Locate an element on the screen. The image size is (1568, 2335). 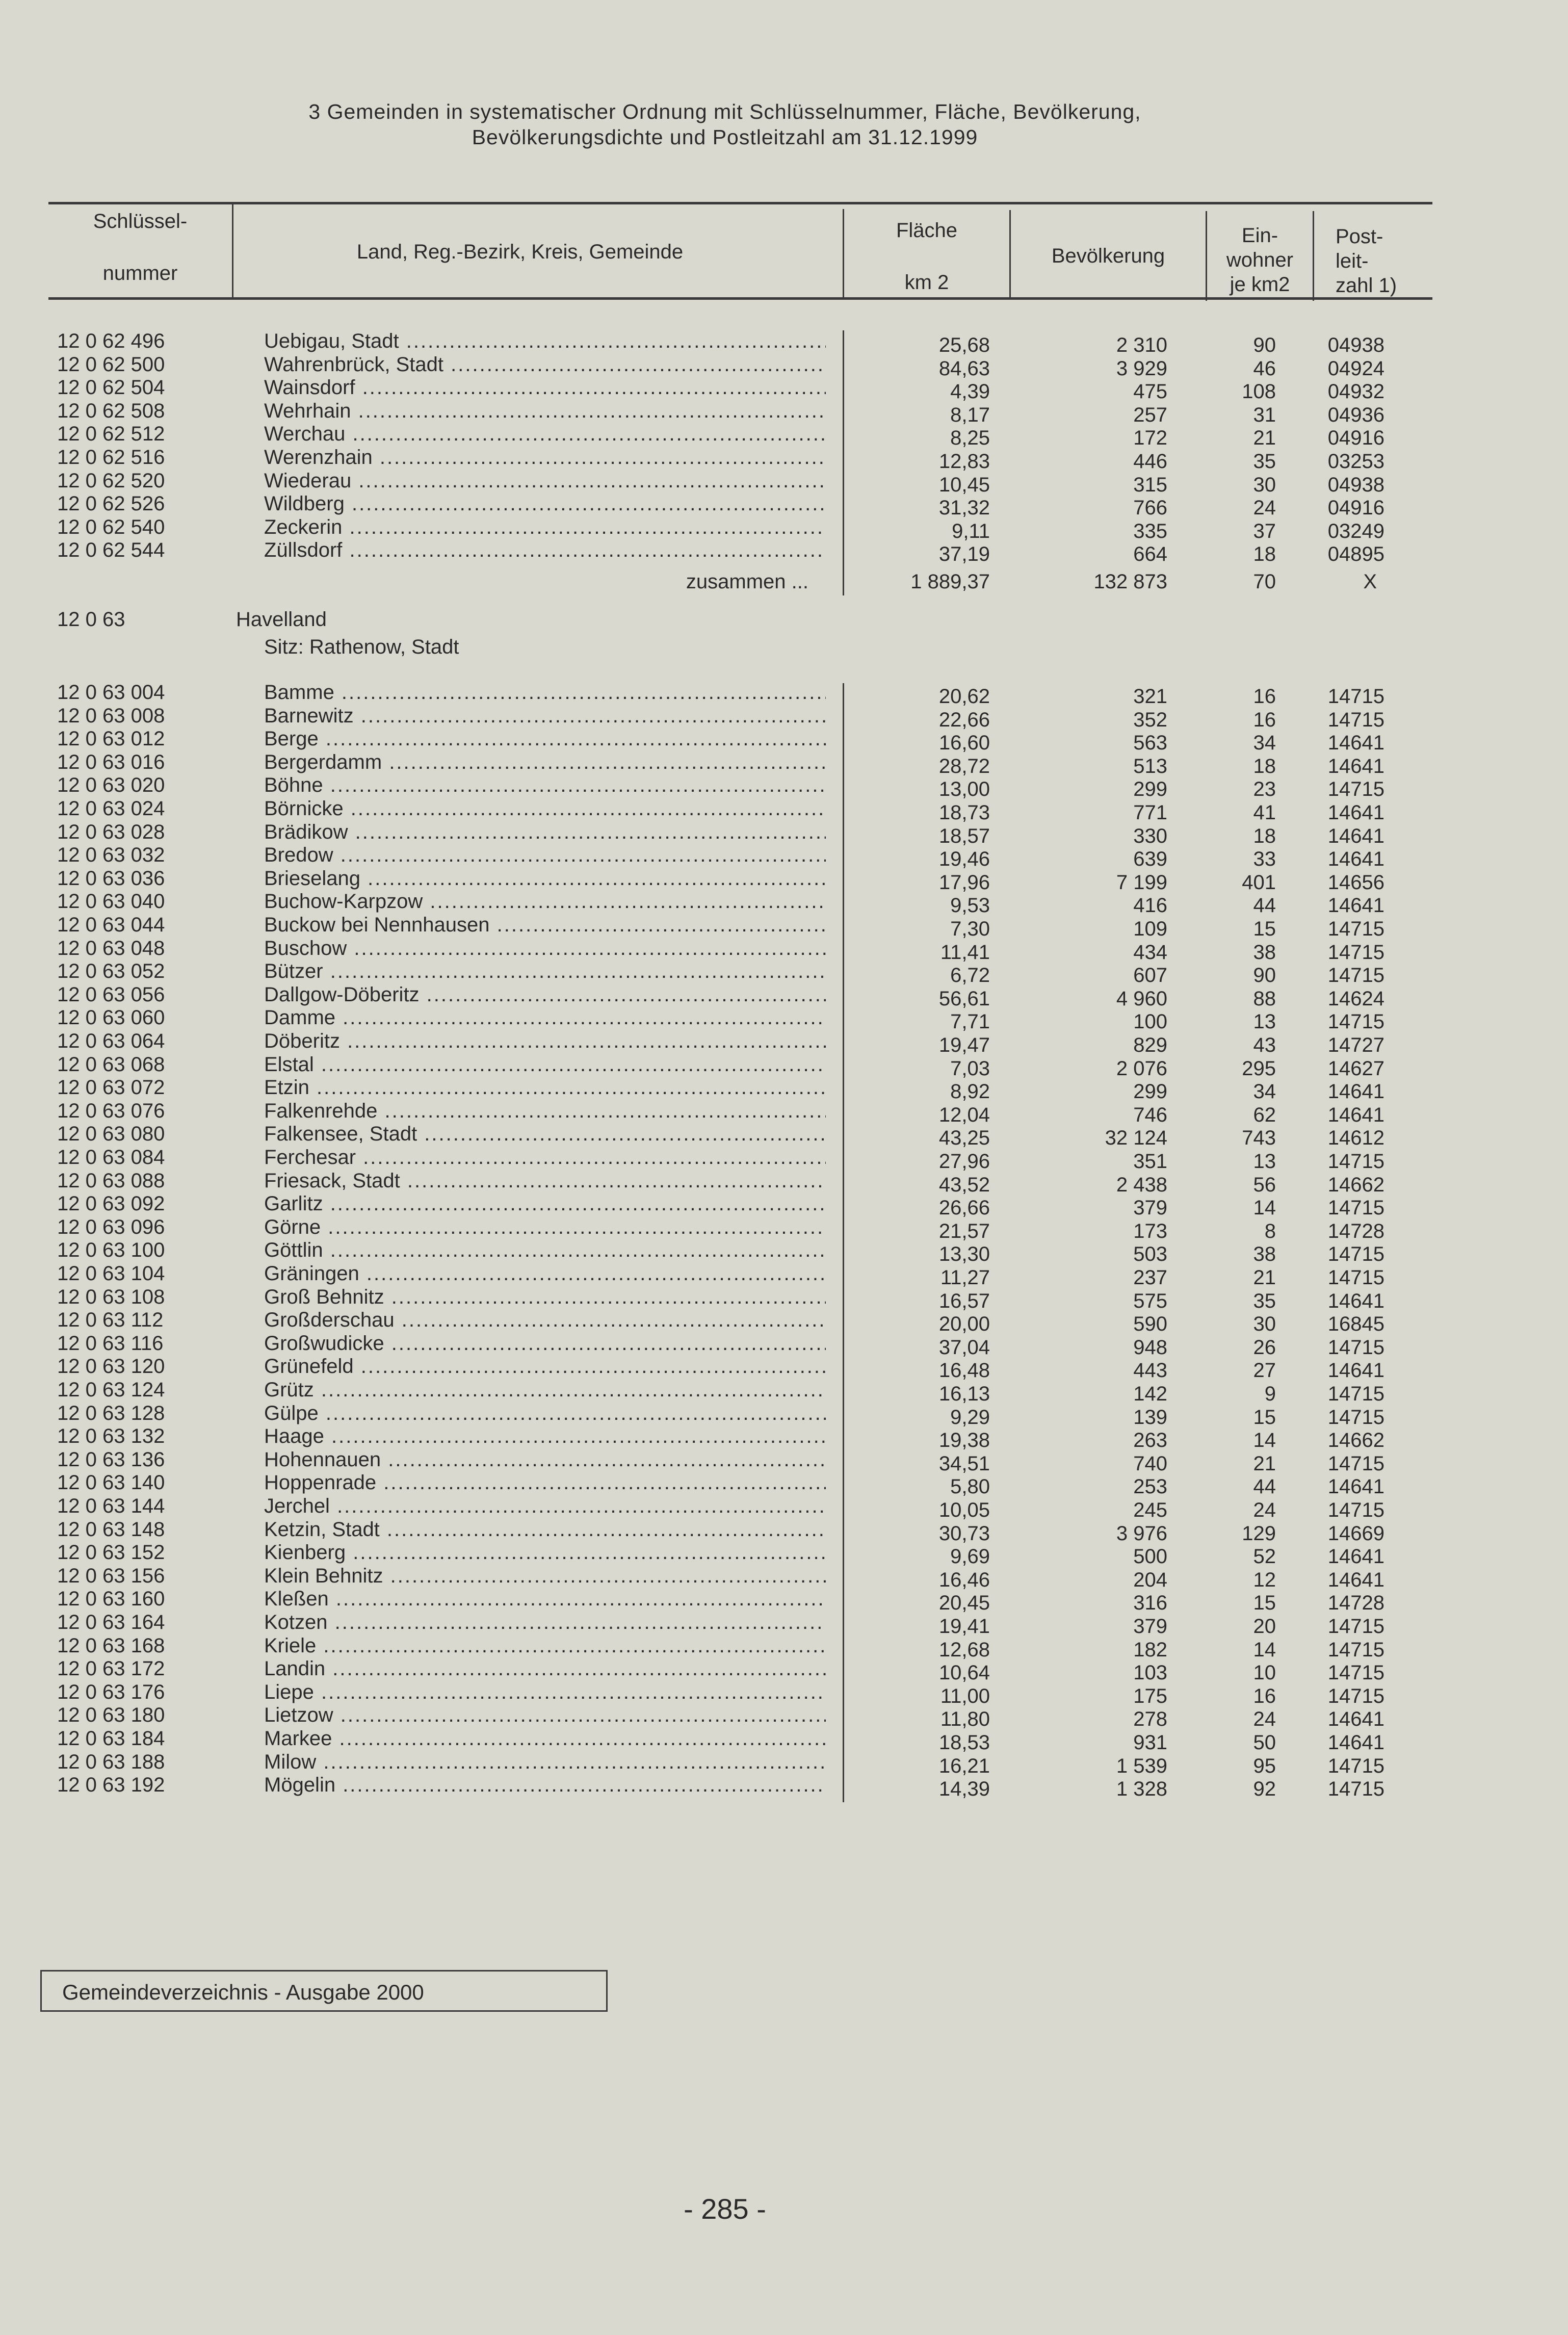
municipality-name: Hoppenrade is located at coordinates (545, 1482).